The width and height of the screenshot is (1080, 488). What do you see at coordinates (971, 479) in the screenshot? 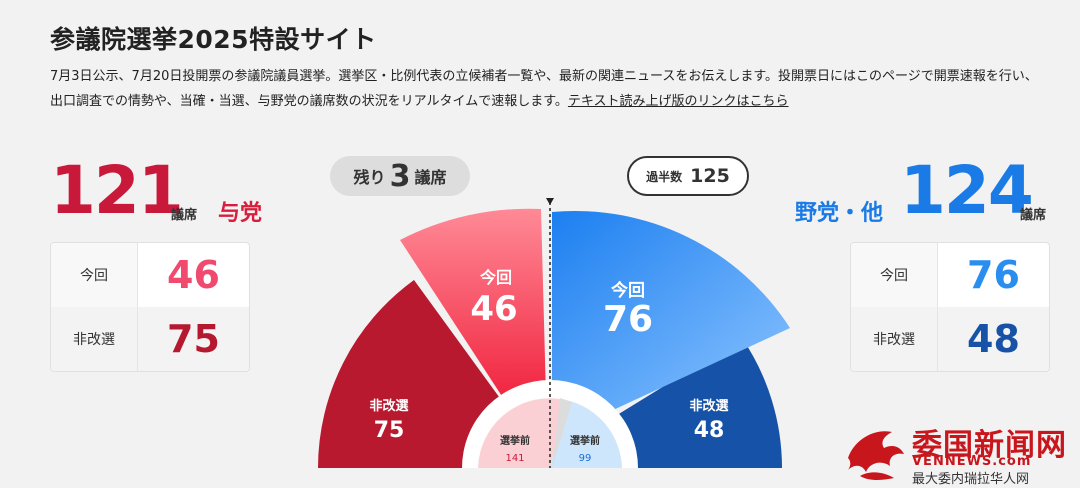
I see `logo-subtitle: 最大委内瑞拉华人网` at bounding box center [971, 479].